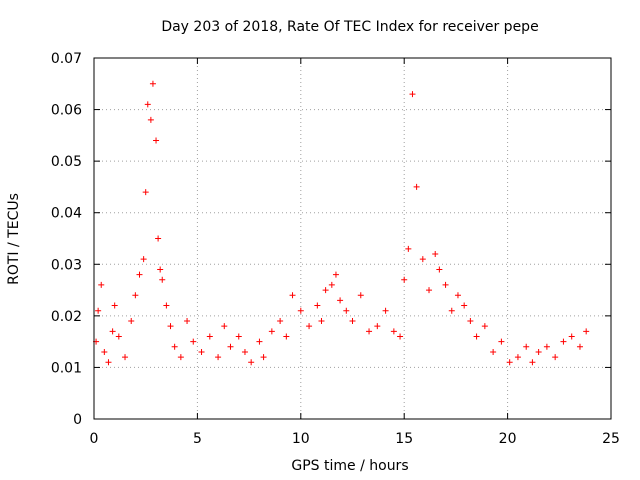  What do you see at coordinates (94, 439) in the screenshot?
I see `x-tick-label: 0` at bounding box center [94, 439].